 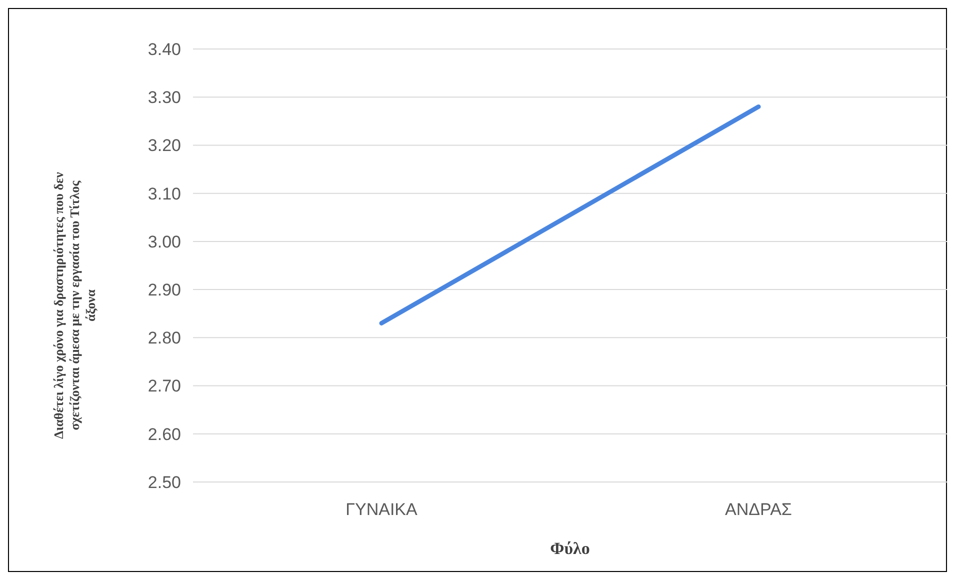 I want to click on y-tick-label: 3.20, so click(x=164, y=146).